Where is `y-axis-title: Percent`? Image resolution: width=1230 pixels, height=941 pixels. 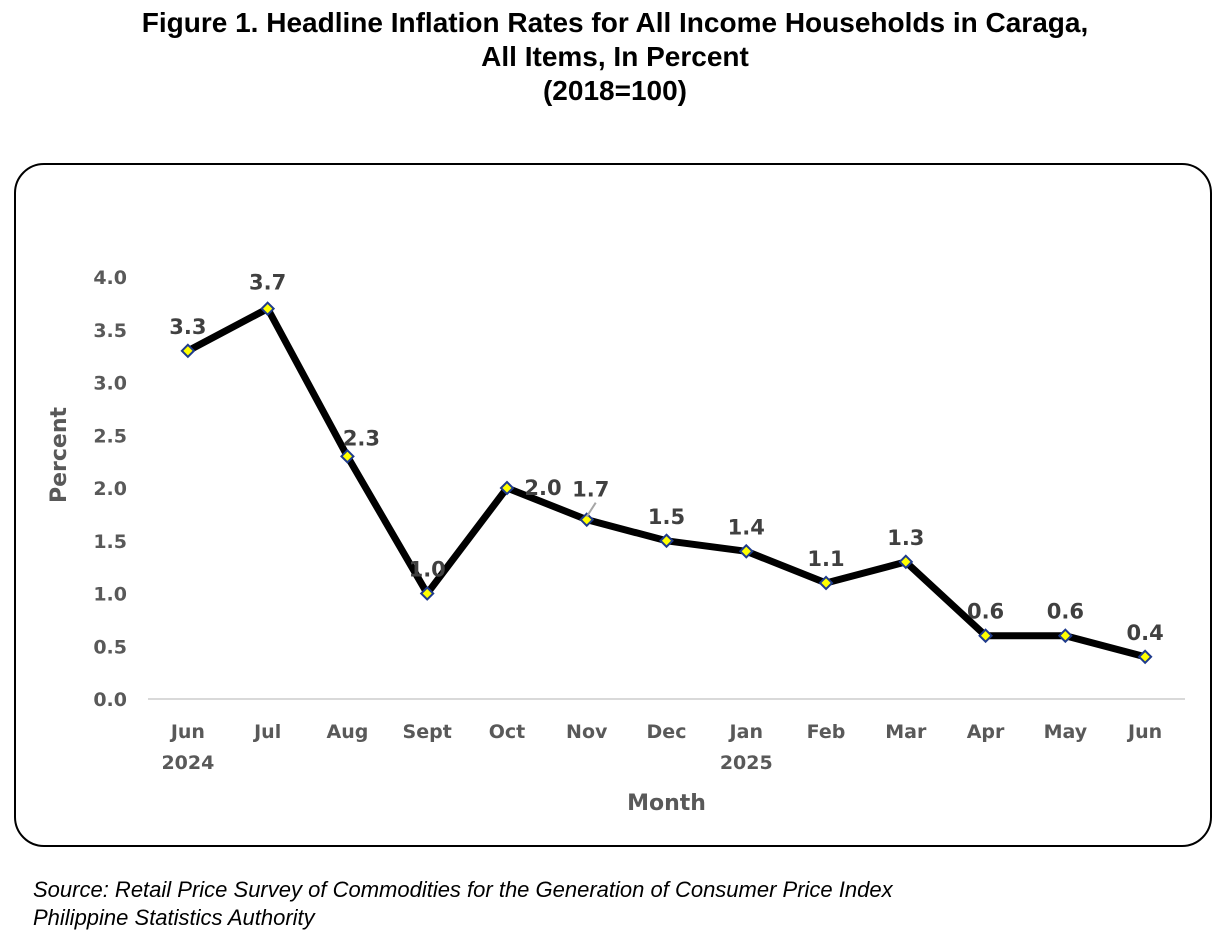
y-axis-title: Percent is located at coordinates (59, 455).